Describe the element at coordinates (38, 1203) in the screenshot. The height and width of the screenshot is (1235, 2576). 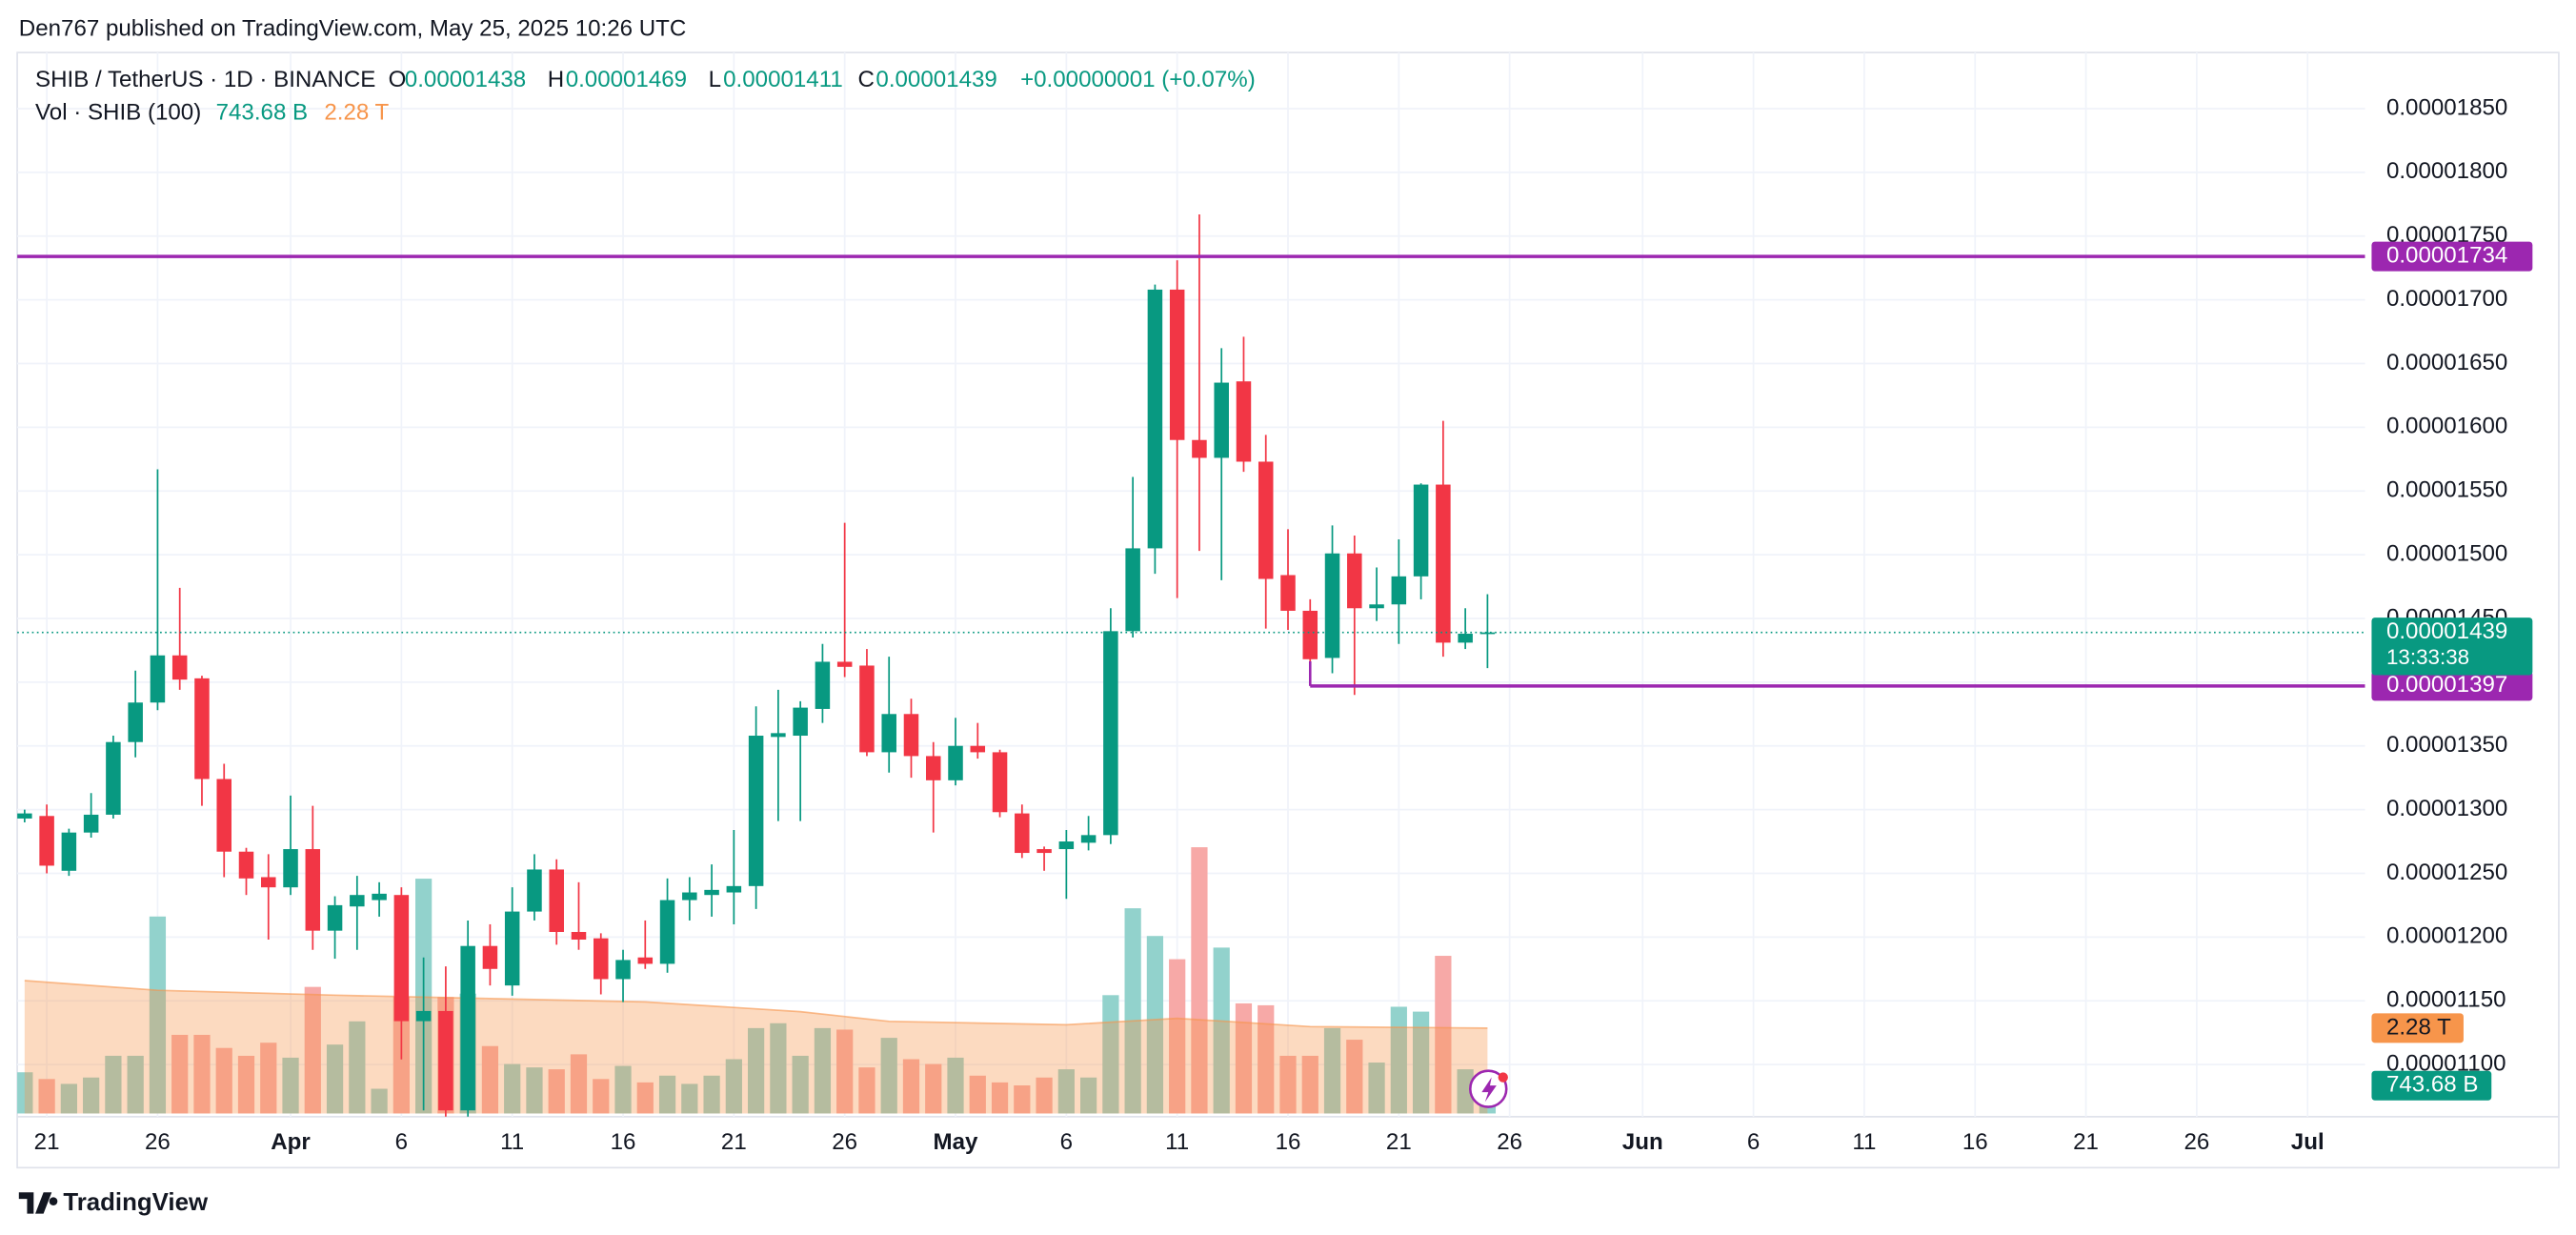
I see `brand-logo` at that location.